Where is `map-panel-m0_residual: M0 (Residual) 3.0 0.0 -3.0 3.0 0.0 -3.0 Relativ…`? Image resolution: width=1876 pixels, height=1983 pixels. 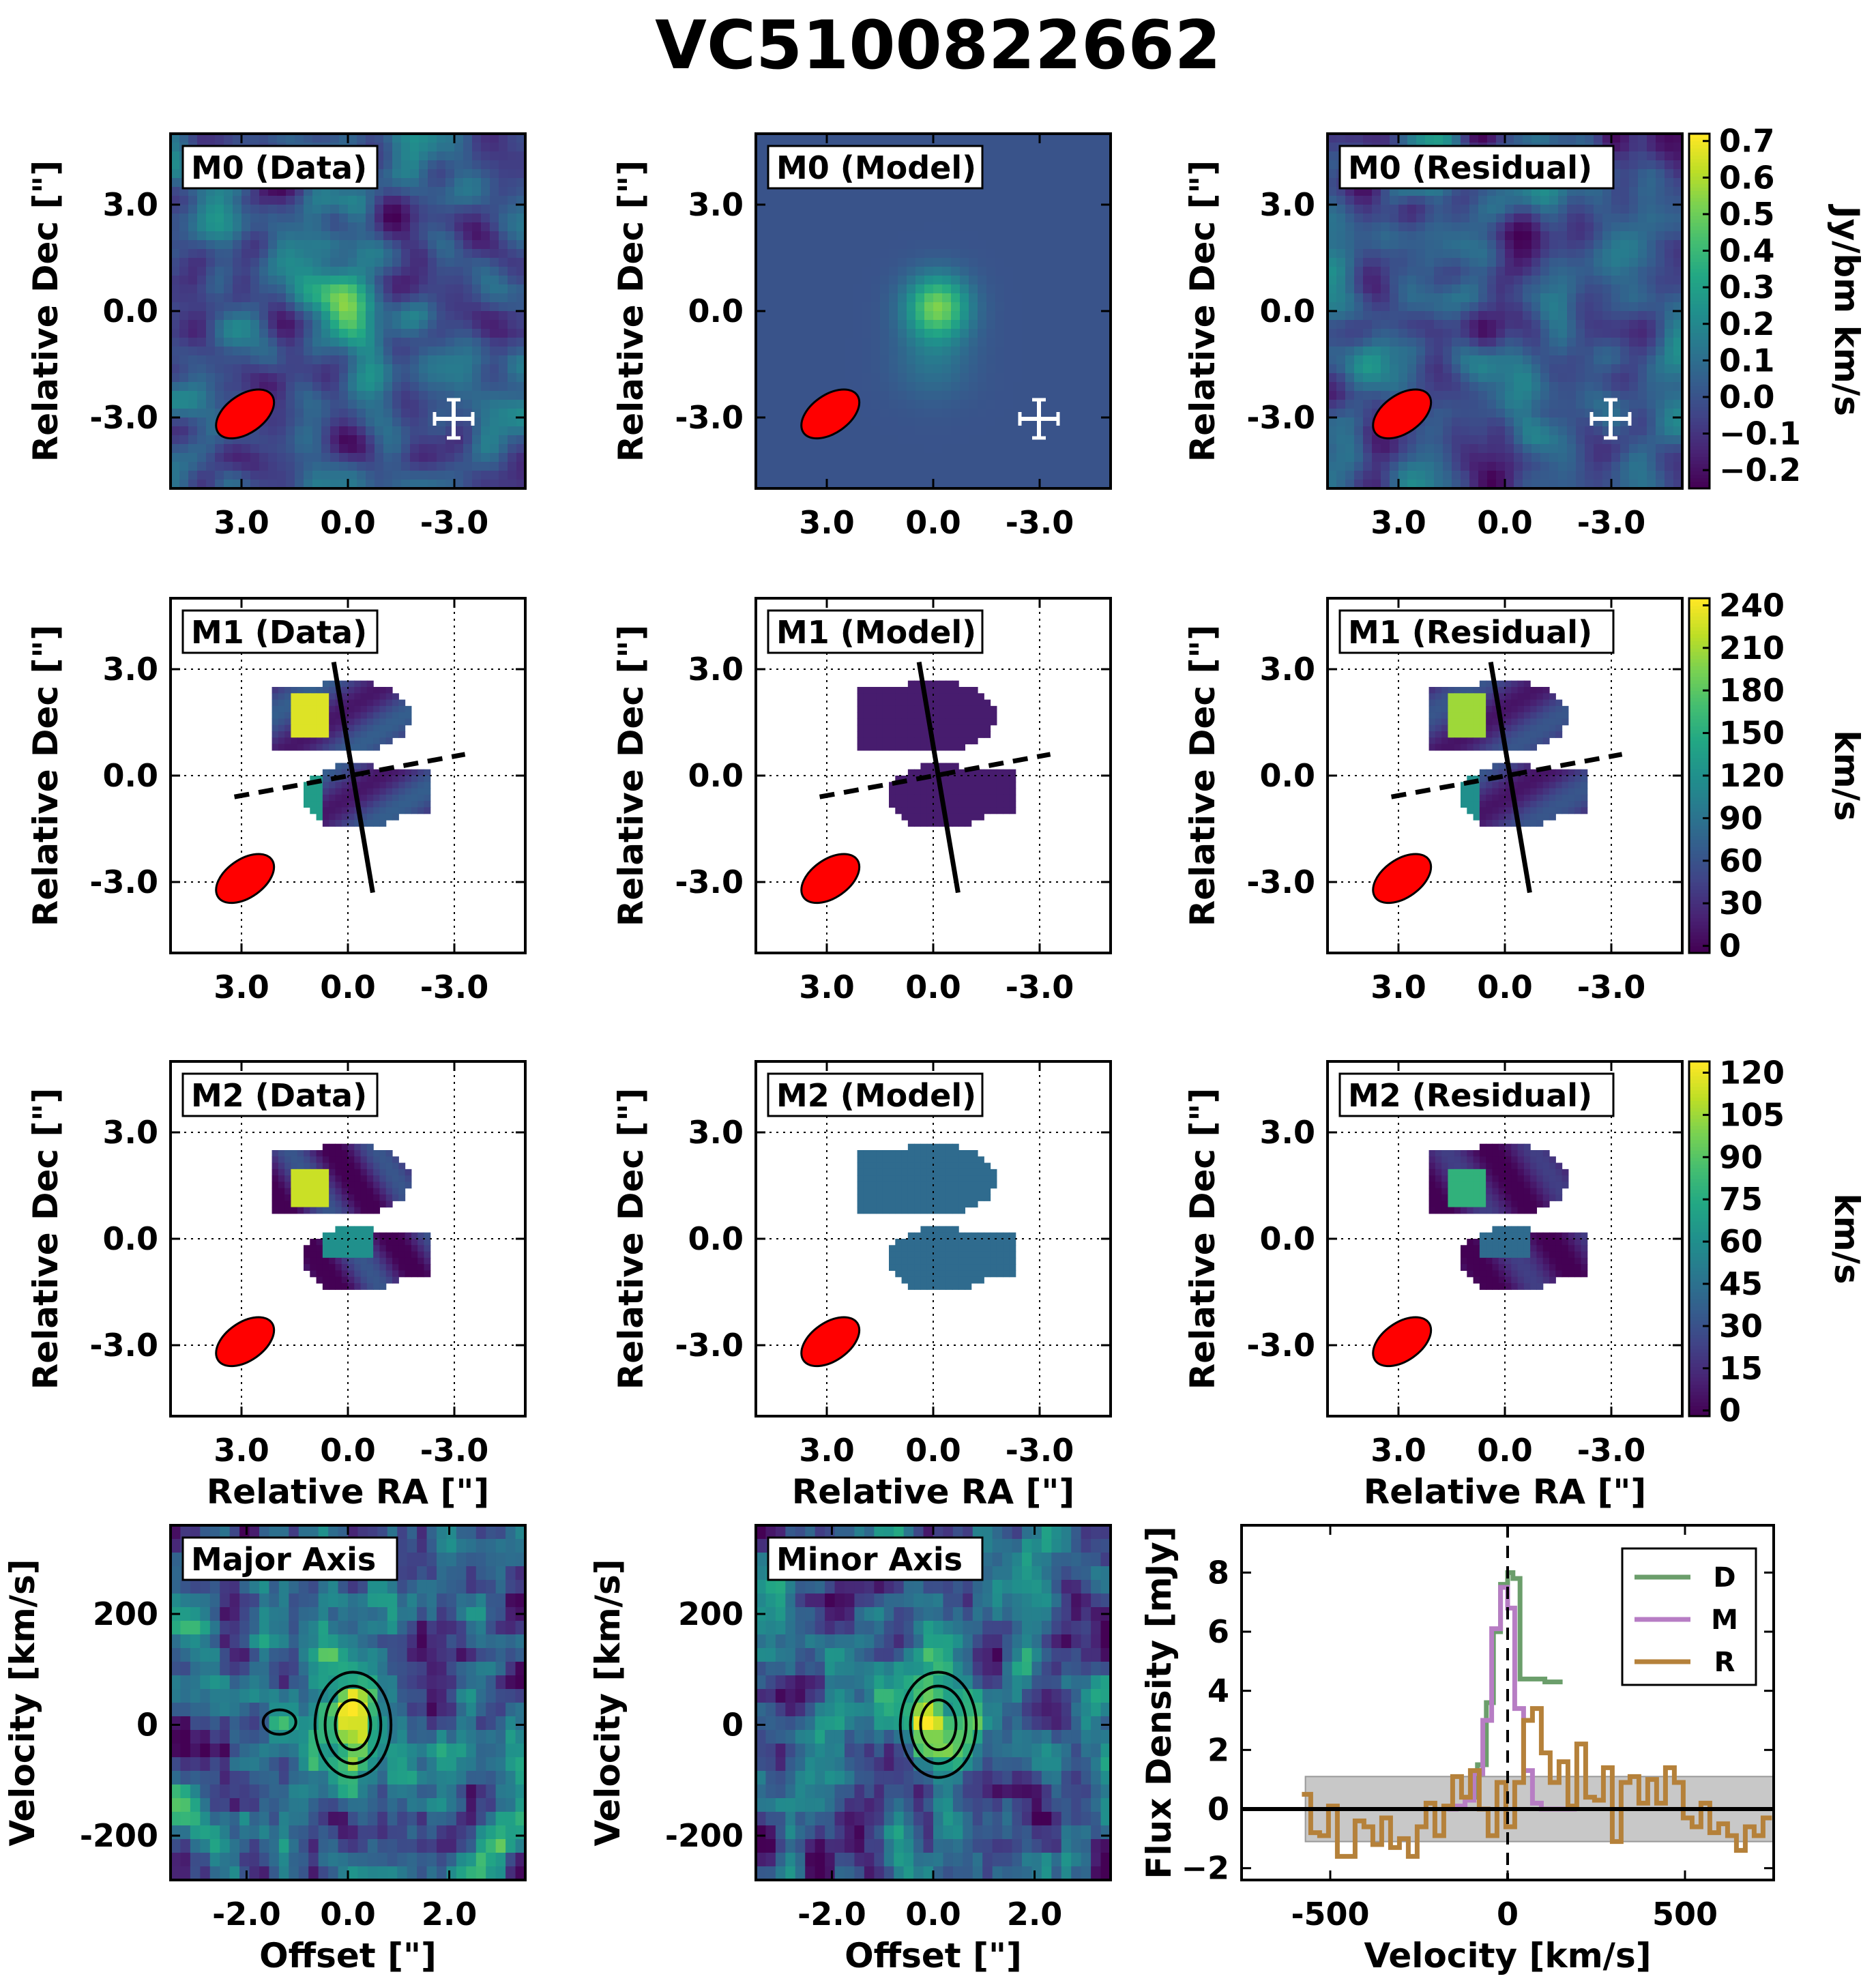 map-panel-m0_residual: M0 (Residual) 3.0 0.0 -3.0 3.0 0.0 -3.0 Relativ… is located at coordinates (1433, 336).